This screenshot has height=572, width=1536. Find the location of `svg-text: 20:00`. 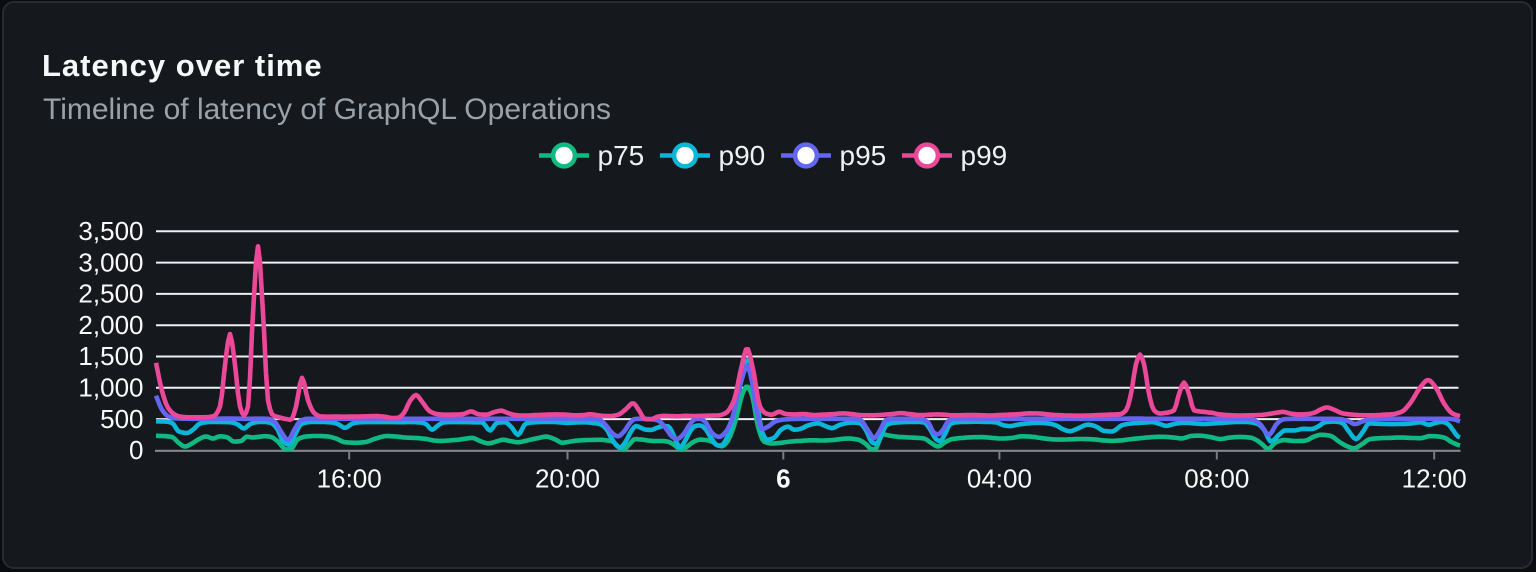

svg-text: 20:00 is located at coordinates (567, 479).